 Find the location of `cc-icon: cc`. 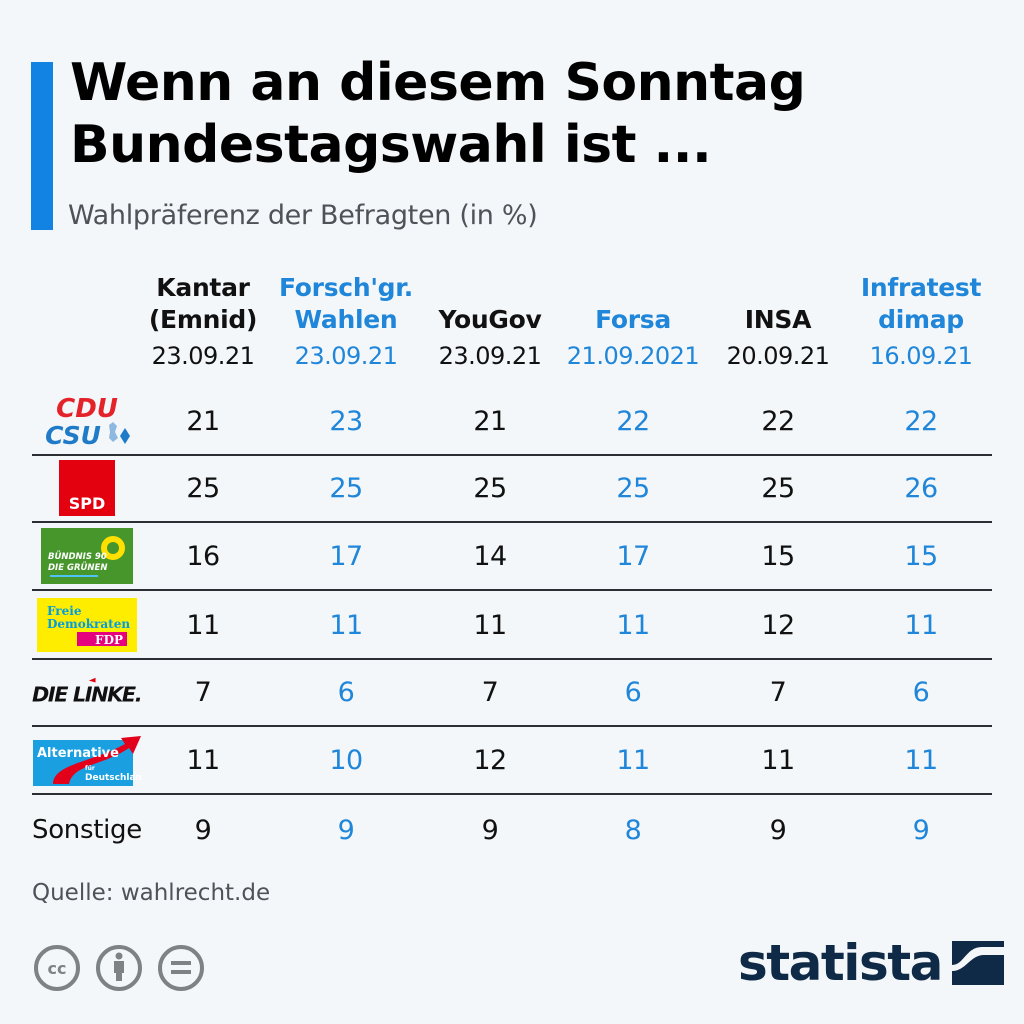

cc-icon: cc is located at coordinates (57, 968).